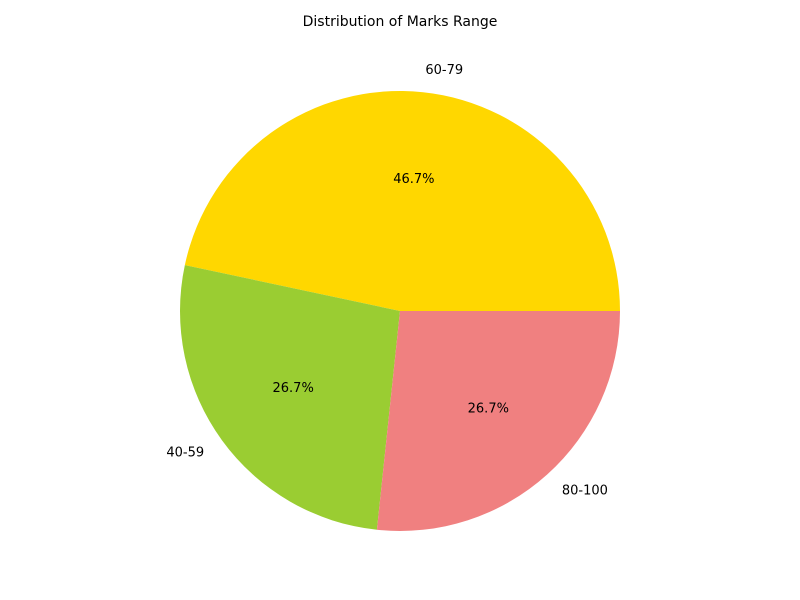  What do you see at coordinates (444, 70) in the screenshot?
I see `slice-category-label: 60-79` at bounding box center [444, 70].